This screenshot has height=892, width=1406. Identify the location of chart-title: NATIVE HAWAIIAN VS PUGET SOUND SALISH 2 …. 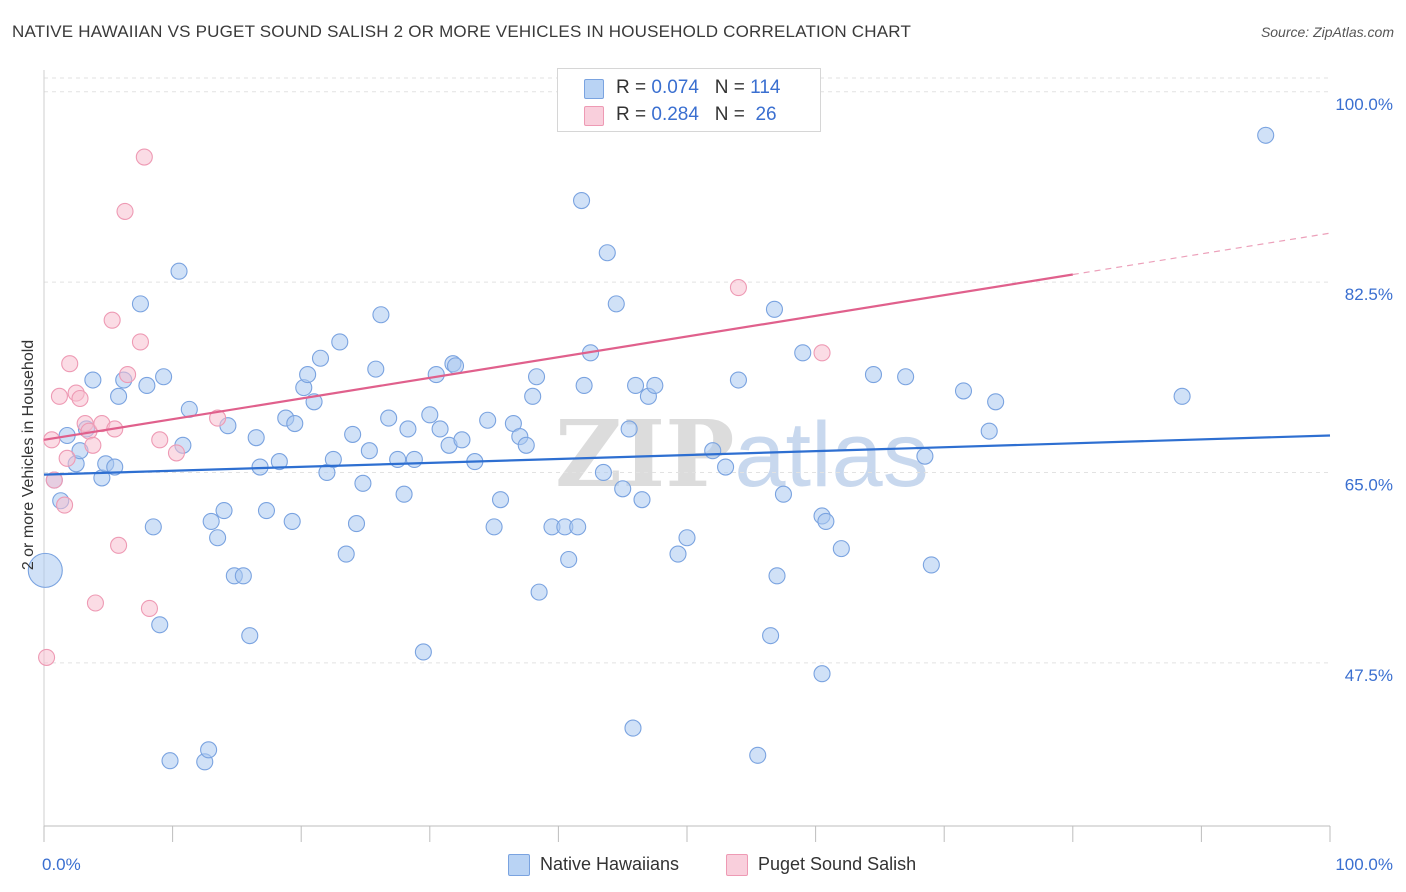
(462, 31).